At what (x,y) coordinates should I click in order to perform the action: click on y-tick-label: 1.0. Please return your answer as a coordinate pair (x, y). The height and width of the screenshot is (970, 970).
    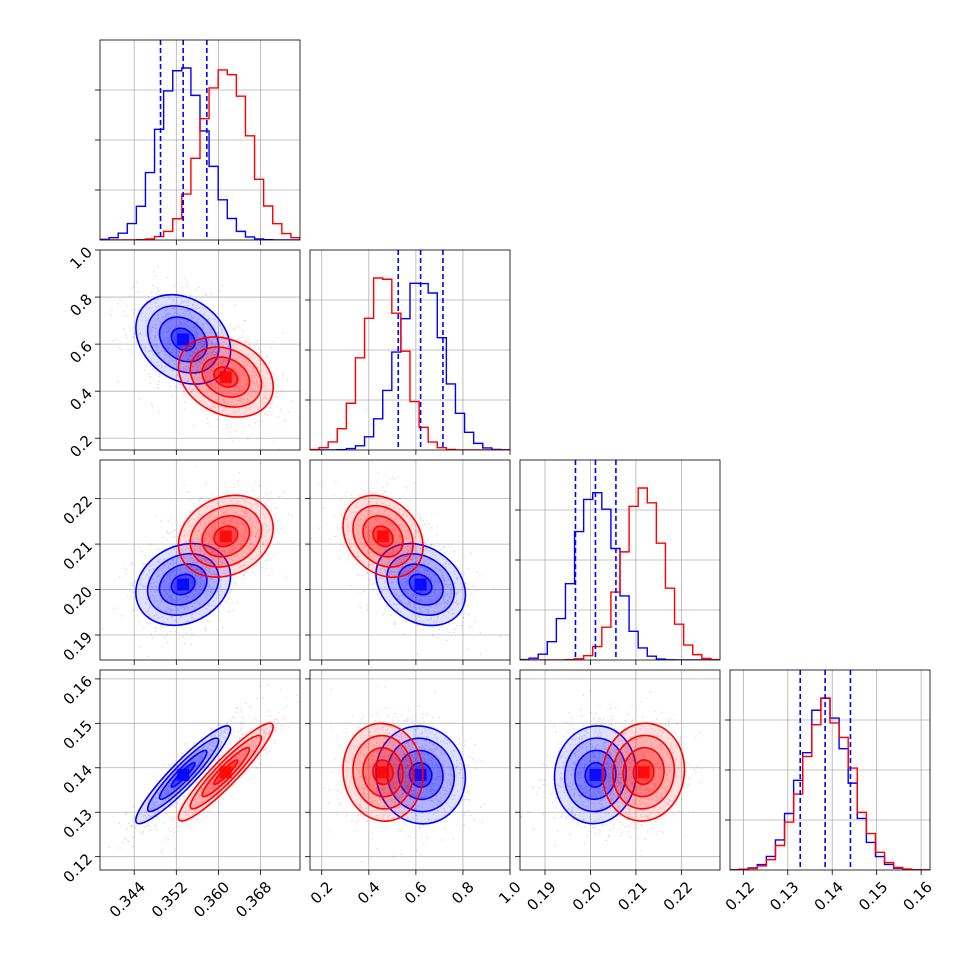
    Looking at the image, I should click on (81, 258).